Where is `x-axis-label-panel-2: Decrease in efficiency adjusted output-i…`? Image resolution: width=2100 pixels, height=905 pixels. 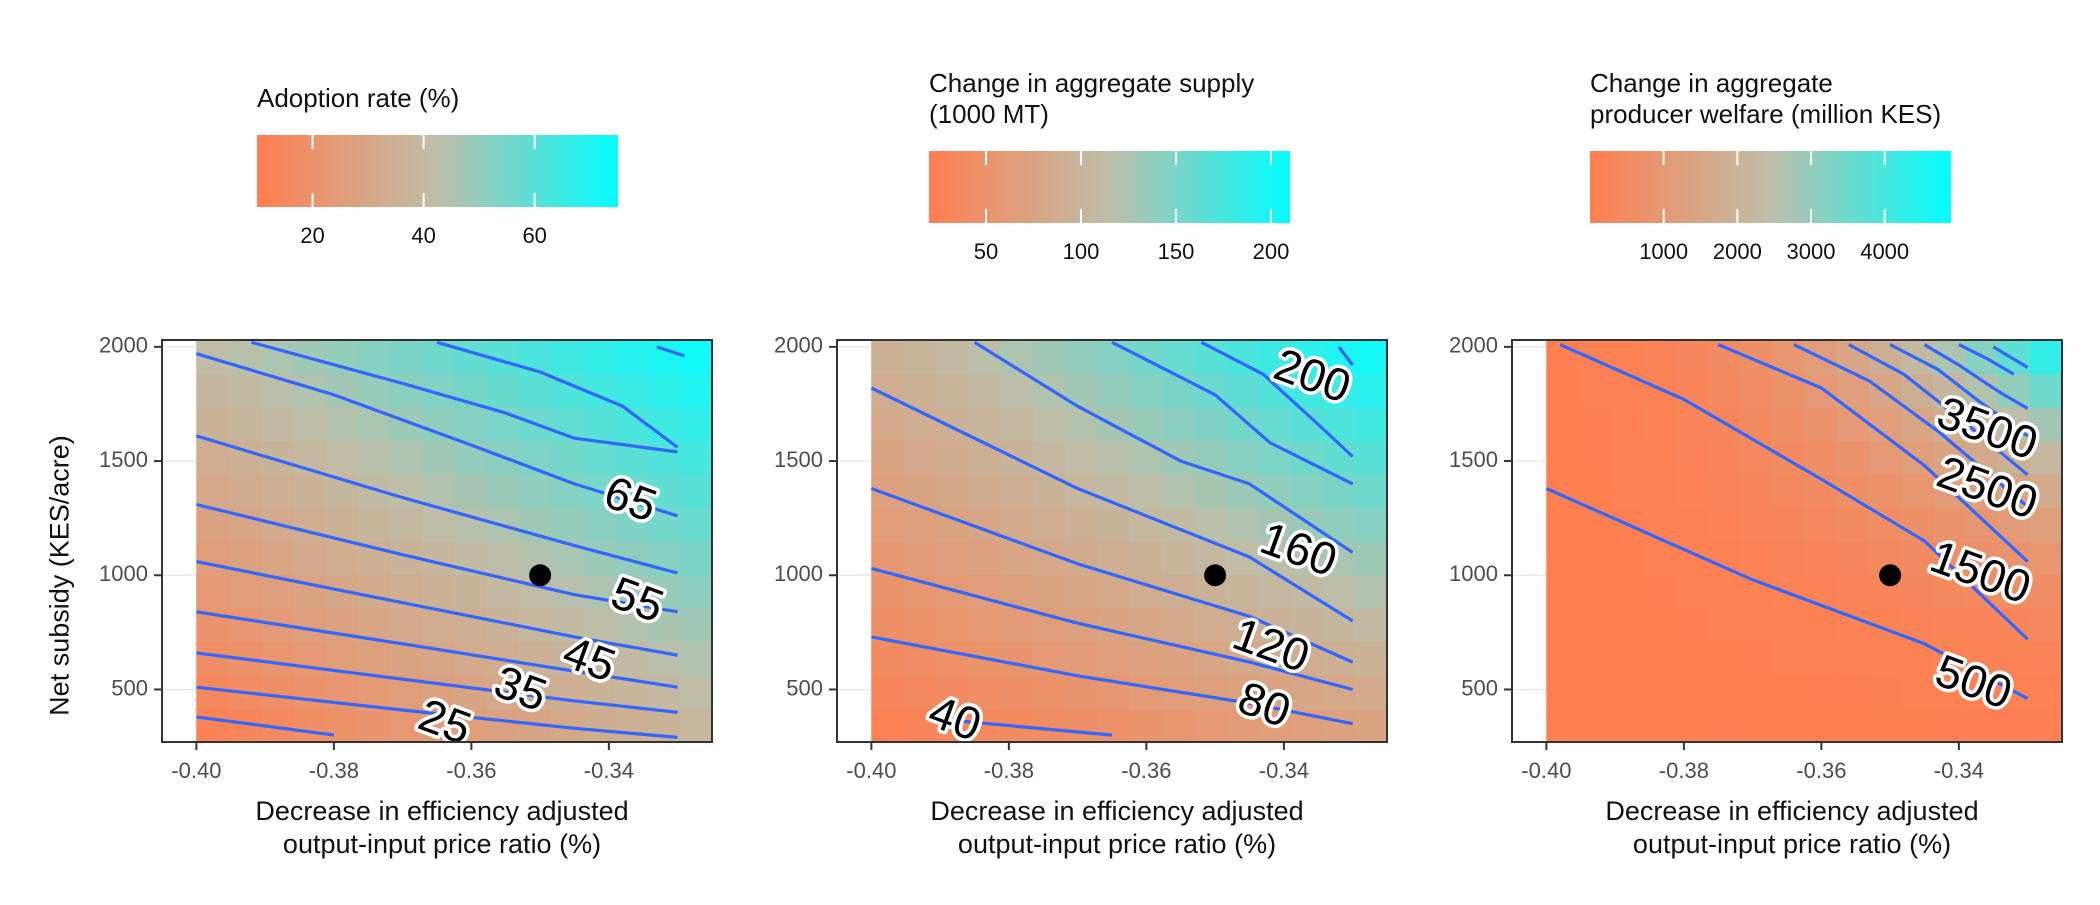
x-axis-label-panel-2: Decrease in efficiency adjusted output-i… is located at coordinates (1117, 827).